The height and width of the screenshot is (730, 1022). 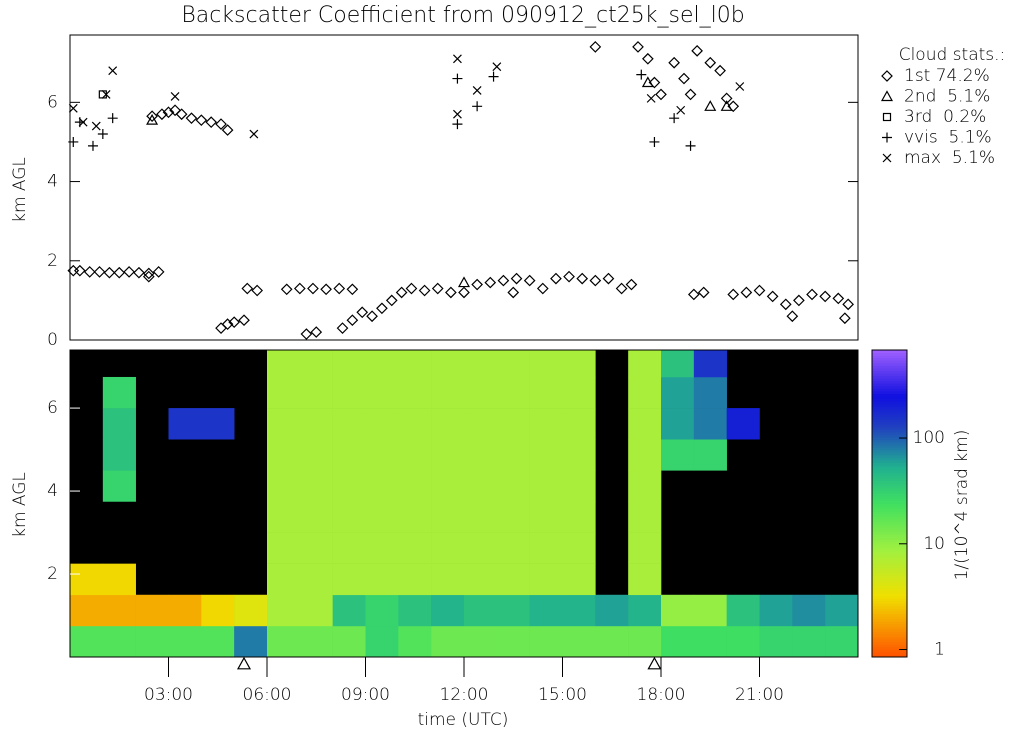 What do you see at coordinates (52, 574) in the screenshot?
I see `y-tick-label: 2` at bounding box center [52, 574].